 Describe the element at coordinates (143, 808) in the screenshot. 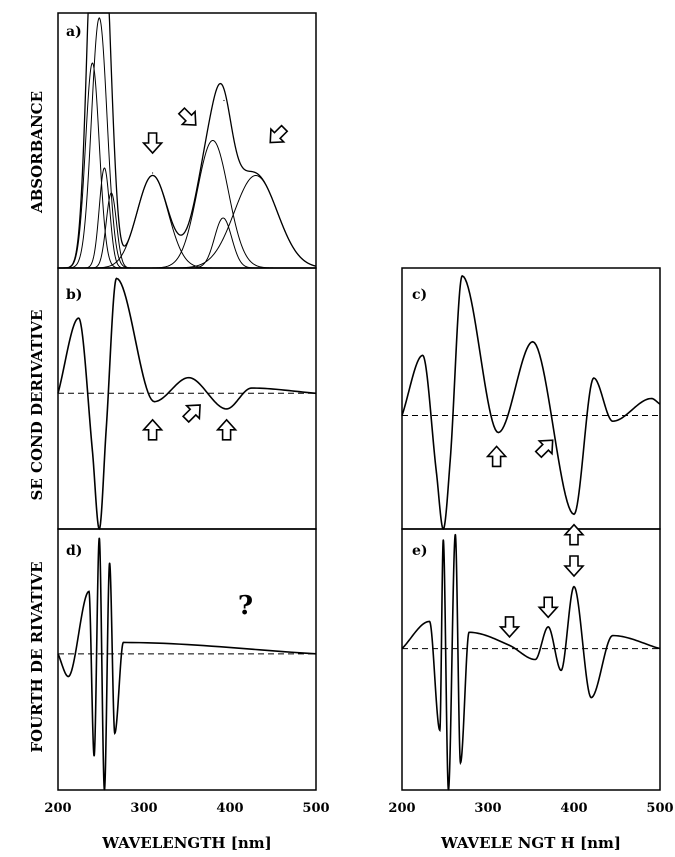

I see `x-tick-left-300: 300` at that location.